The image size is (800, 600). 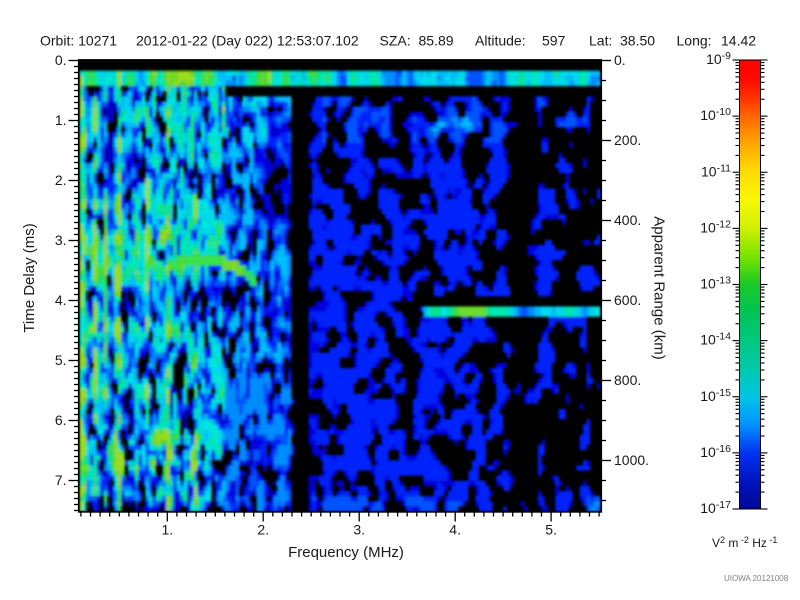 I want to click on svg-text: 7., so click(x=61, y=480).